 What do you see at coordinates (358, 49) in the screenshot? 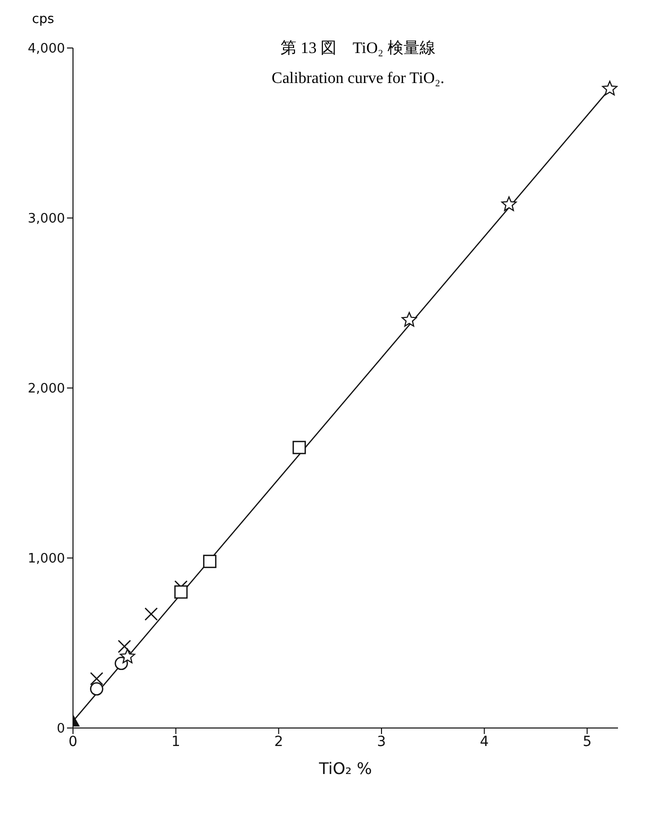
I see `chart-title: 第 13 図 TiO₂ 検量線` at bounding box center [358, 49].